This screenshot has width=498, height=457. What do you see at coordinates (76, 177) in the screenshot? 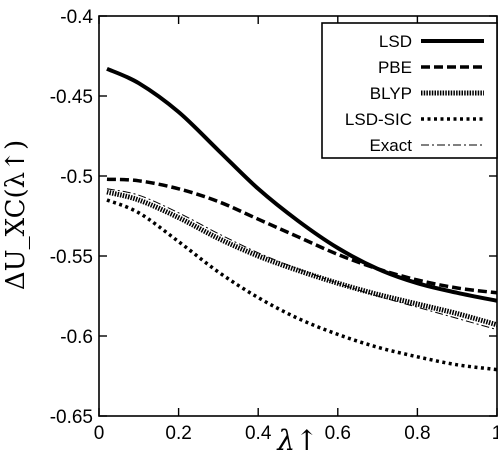
I see `y-tick-label: -0.5` at bounding box center [76, 177].